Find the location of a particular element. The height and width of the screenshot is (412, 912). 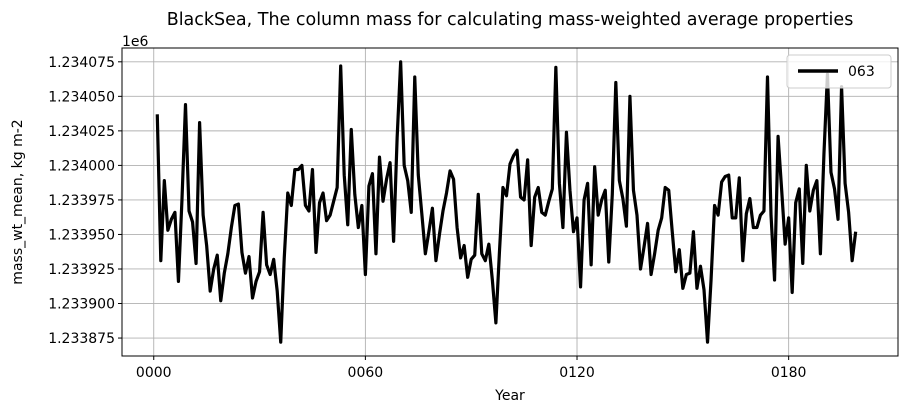

y-tick-label: 1.233975 is located at coordinates (81, 201).